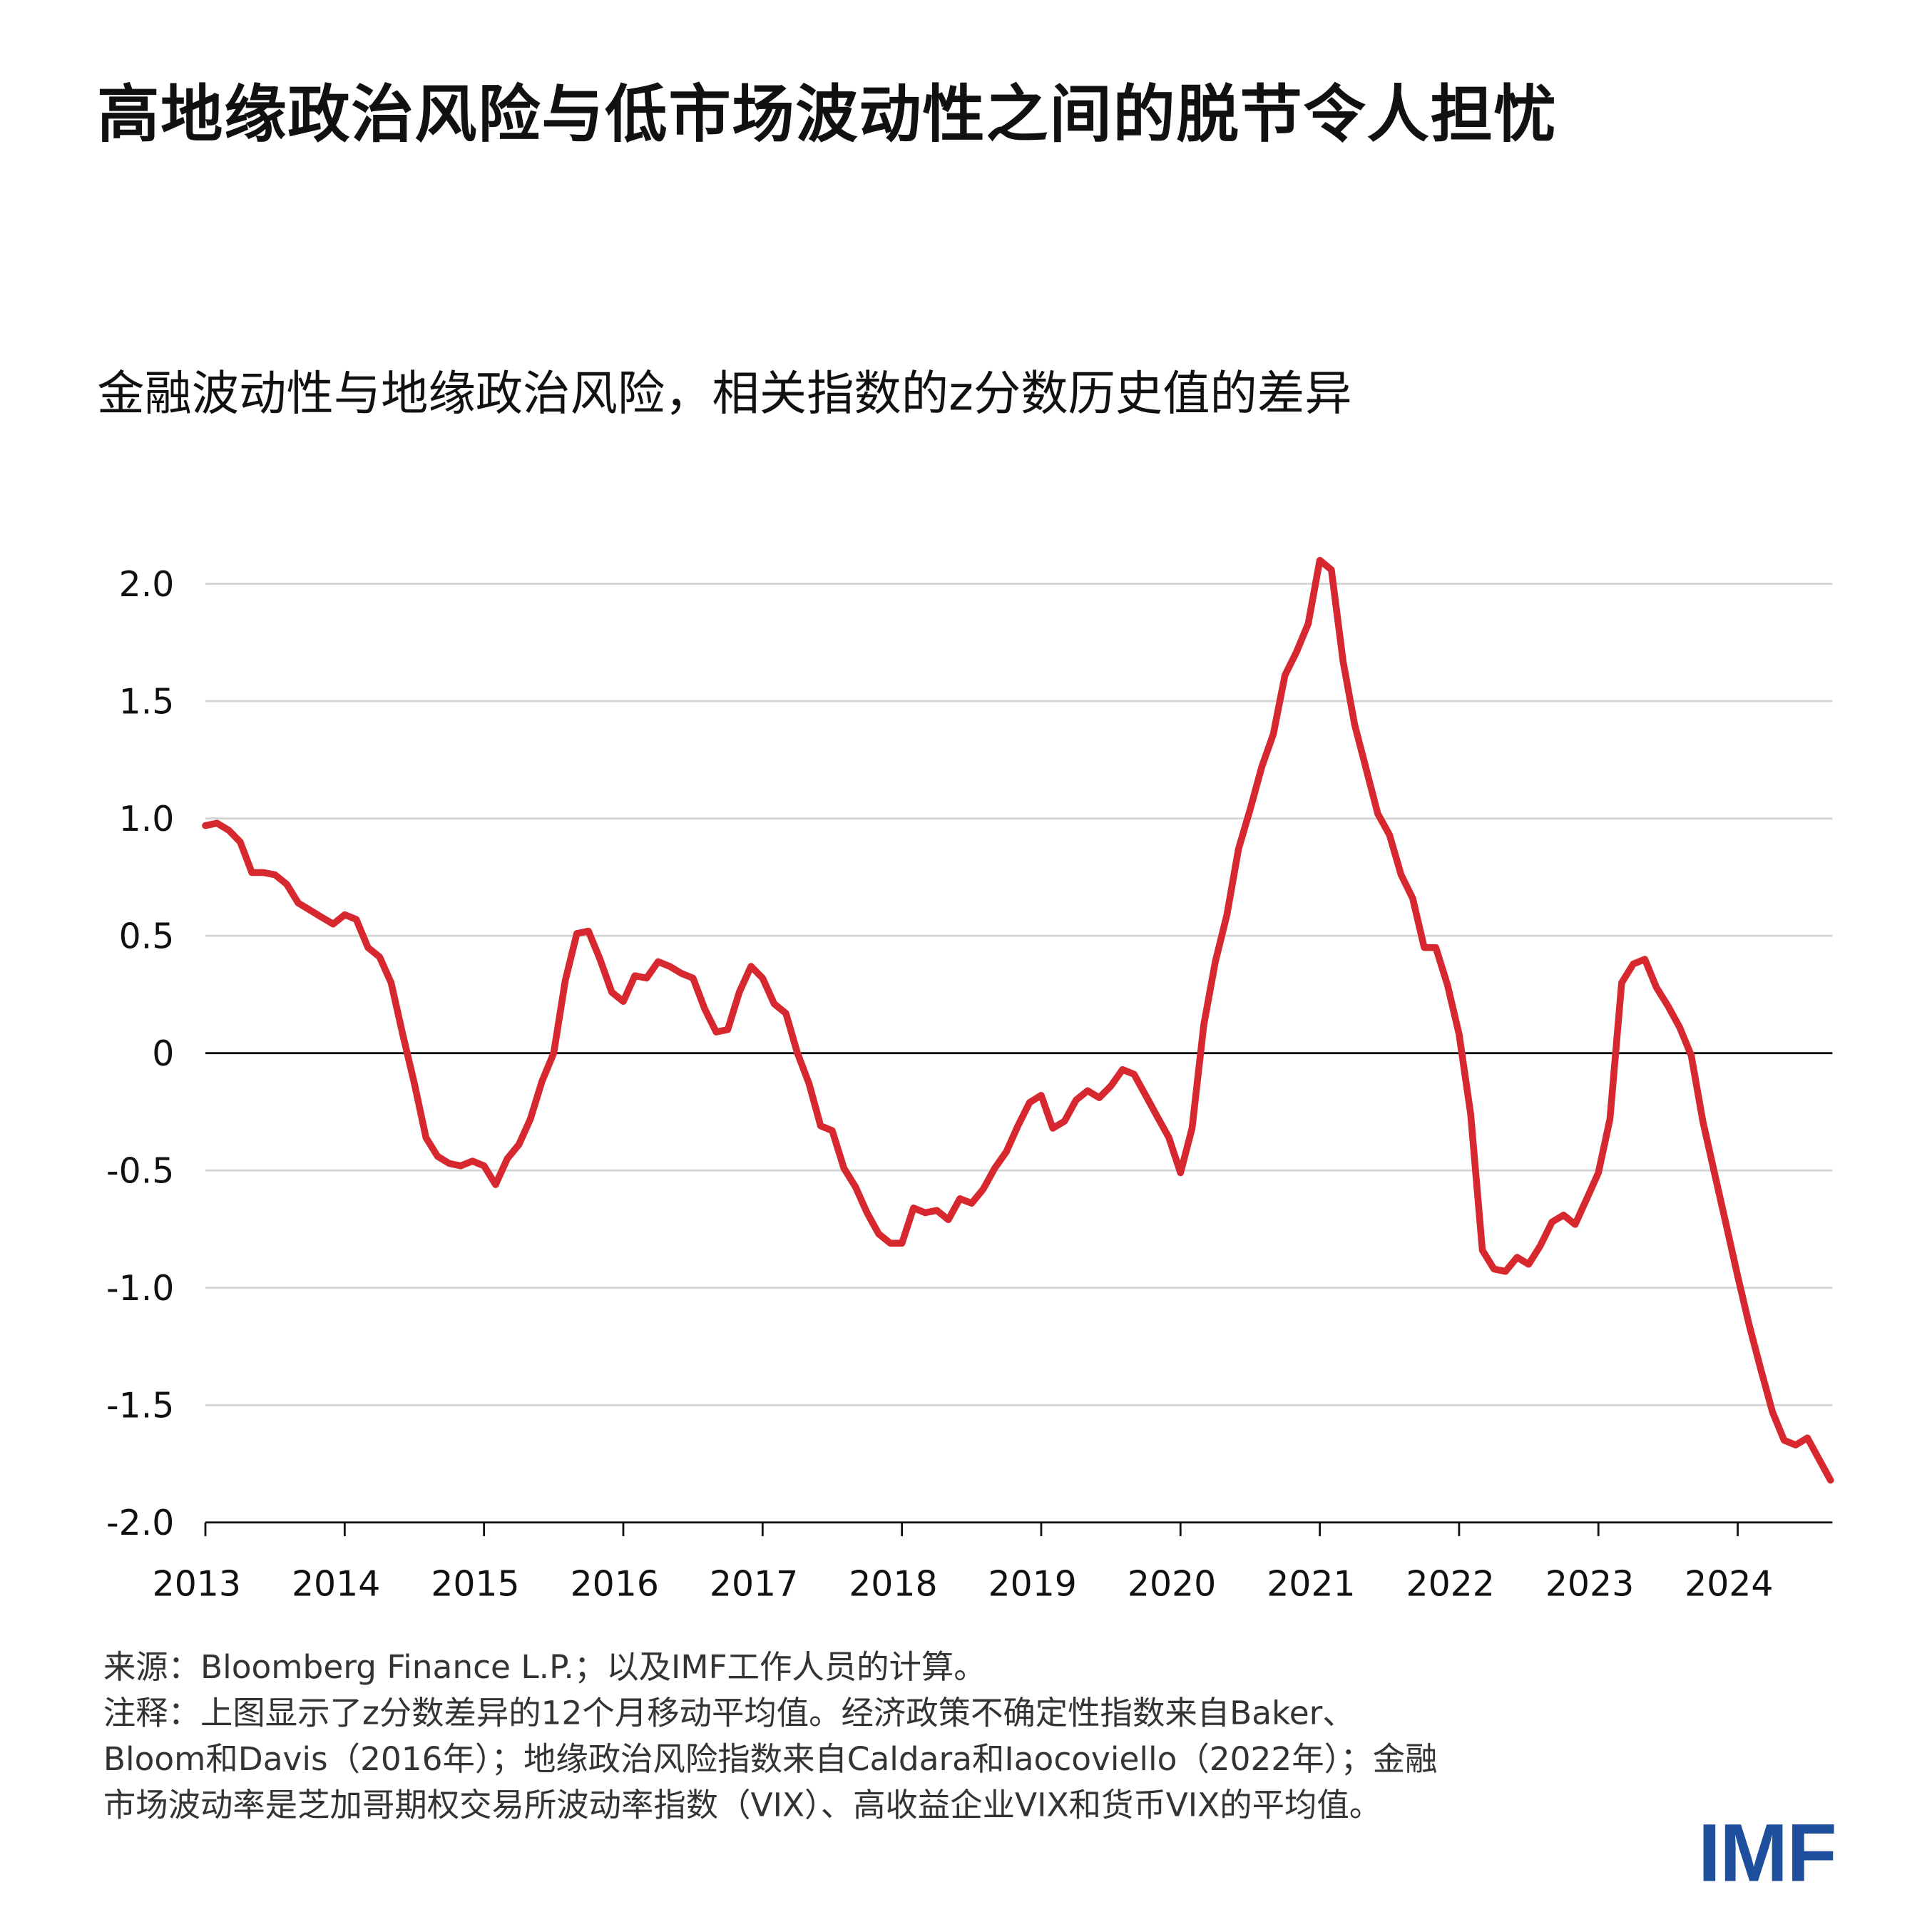  What do you see at coordinates (147, 819) in the screenshot?
I see `y-tick-label: 1.0` at bounding box center [147, 819].